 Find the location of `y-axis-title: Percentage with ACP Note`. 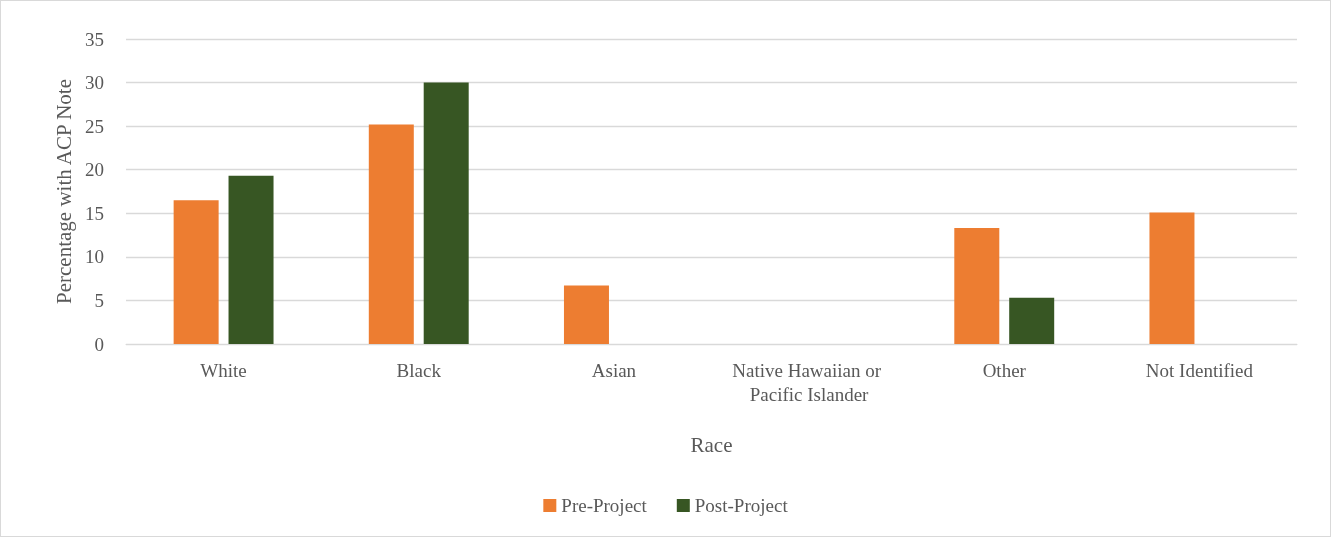

y-axis-title: Percentage with ACP Note is located at coordinates (63, 191).